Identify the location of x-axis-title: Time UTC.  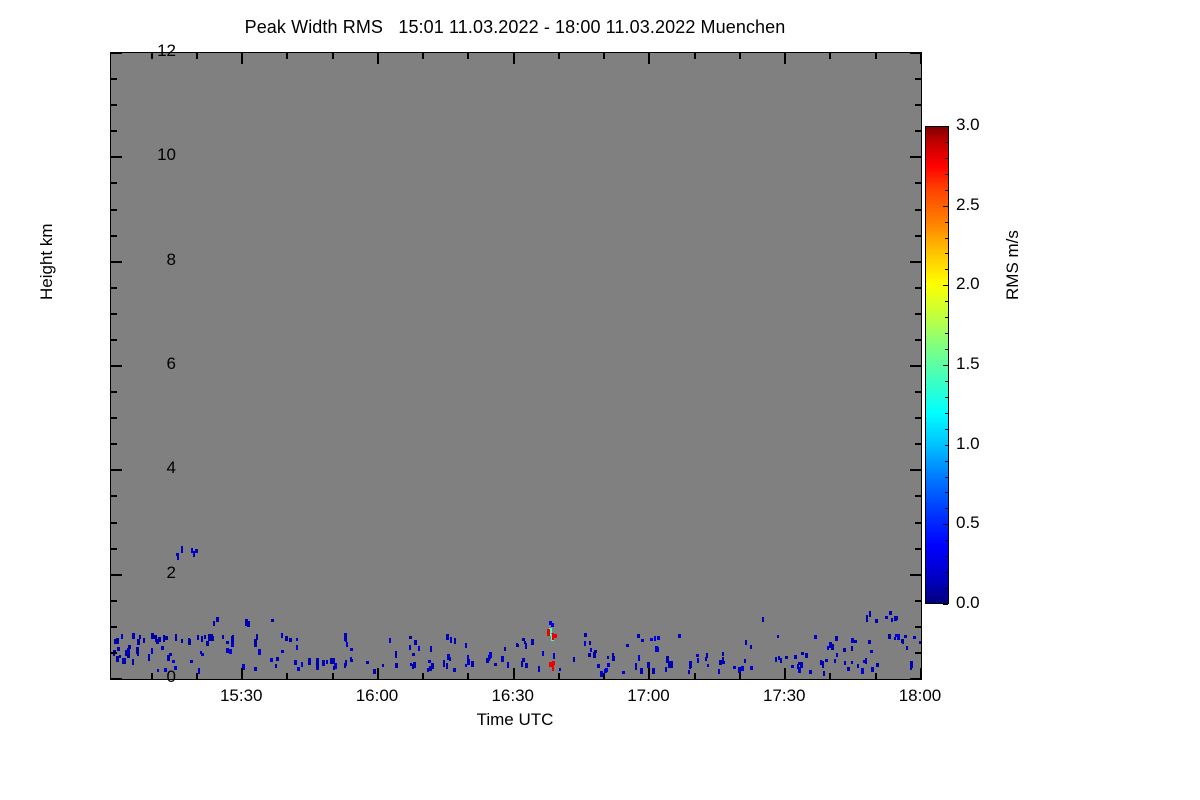
(515, 719).